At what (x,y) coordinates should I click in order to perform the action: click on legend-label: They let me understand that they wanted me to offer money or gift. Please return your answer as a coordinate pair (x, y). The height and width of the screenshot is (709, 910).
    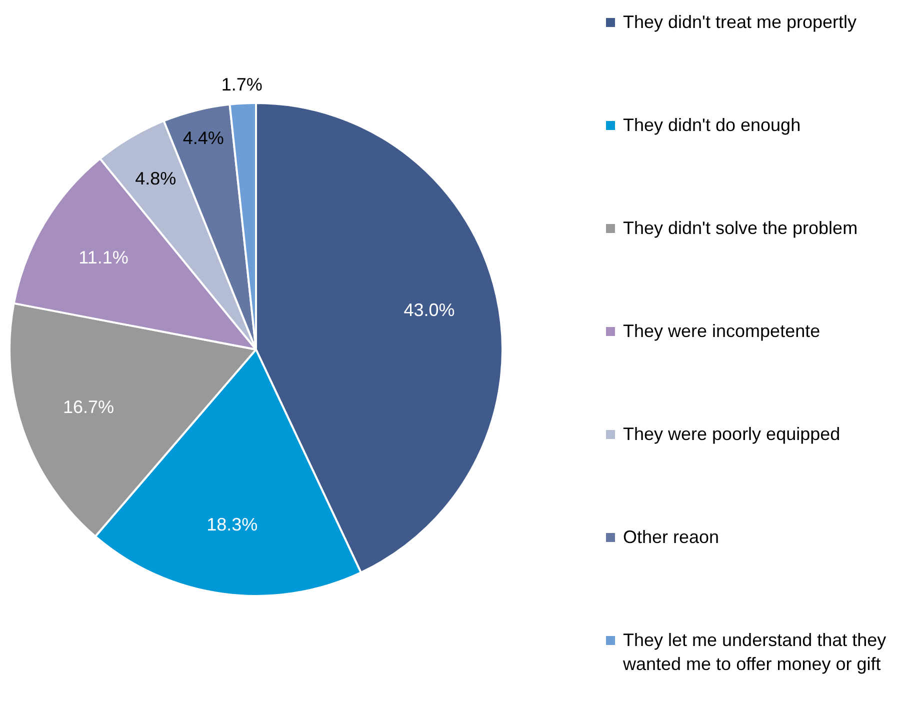
    Looking at the image, I should click on (755, 652).